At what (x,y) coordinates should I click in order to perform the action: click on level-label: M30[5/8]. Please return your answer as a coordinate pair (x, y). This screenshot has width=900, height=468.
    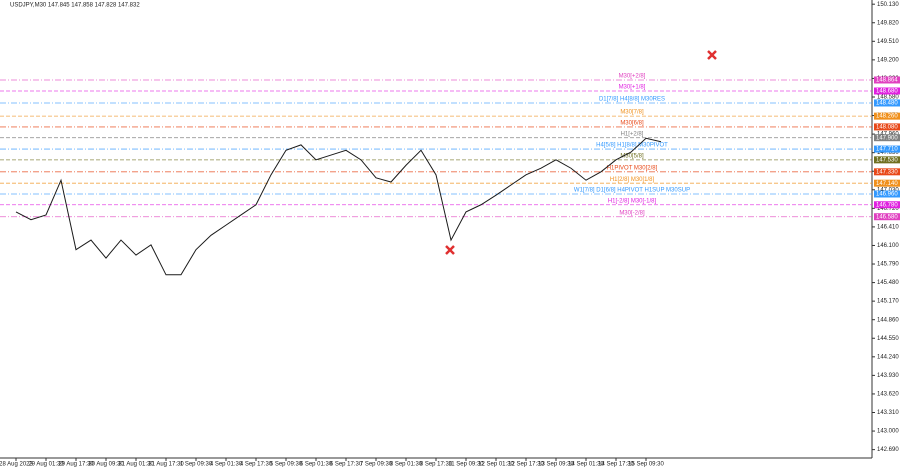
    Looking at the image, I should click on (632, 156).